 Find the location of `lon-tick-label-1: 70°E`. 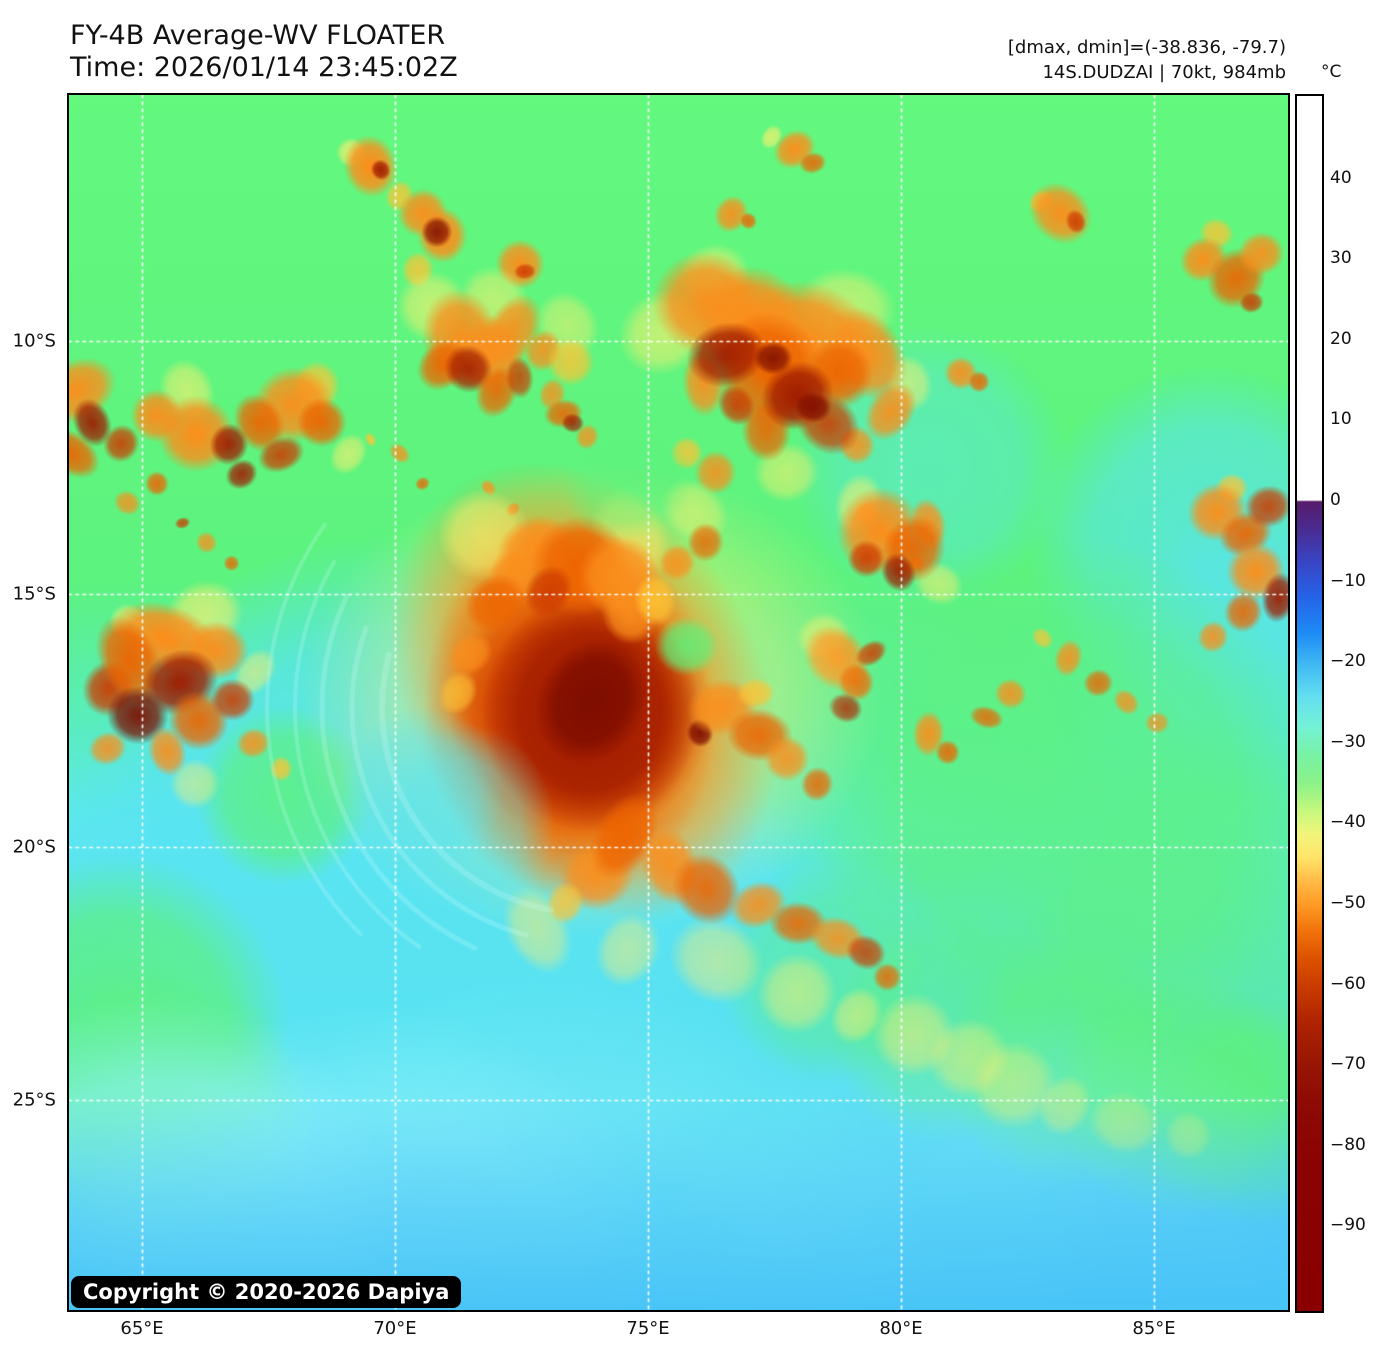

lon-tick-label-1: 70°E is located at coordinates (395, 1328).